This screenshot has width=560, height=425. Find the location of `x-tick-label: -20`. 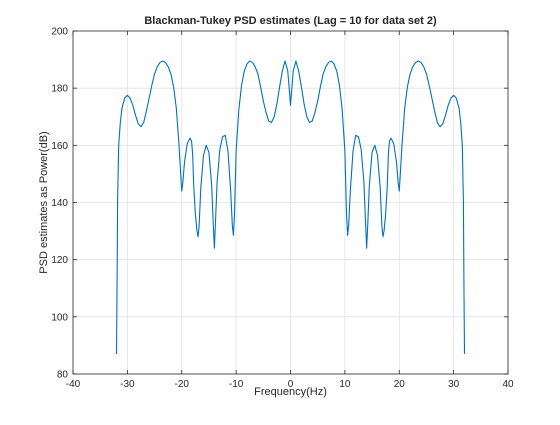

x-tick-label: -20 is located at coordinates (182, 384).